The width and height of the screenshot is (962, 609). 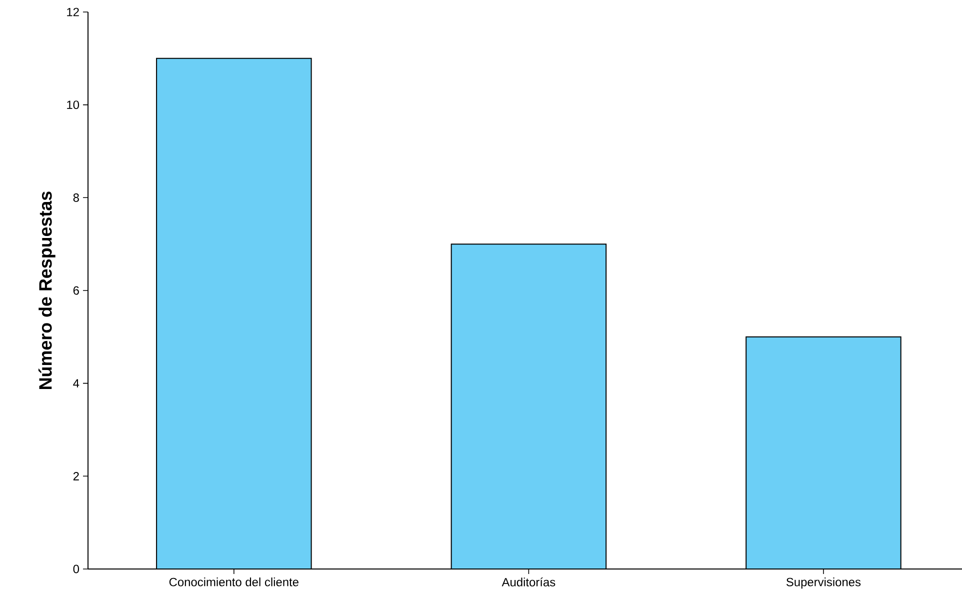 What do you see at coordinates (76, 476) in the screenshot?
I see `y-tick-label: 2` at bounding box center [76, 476].